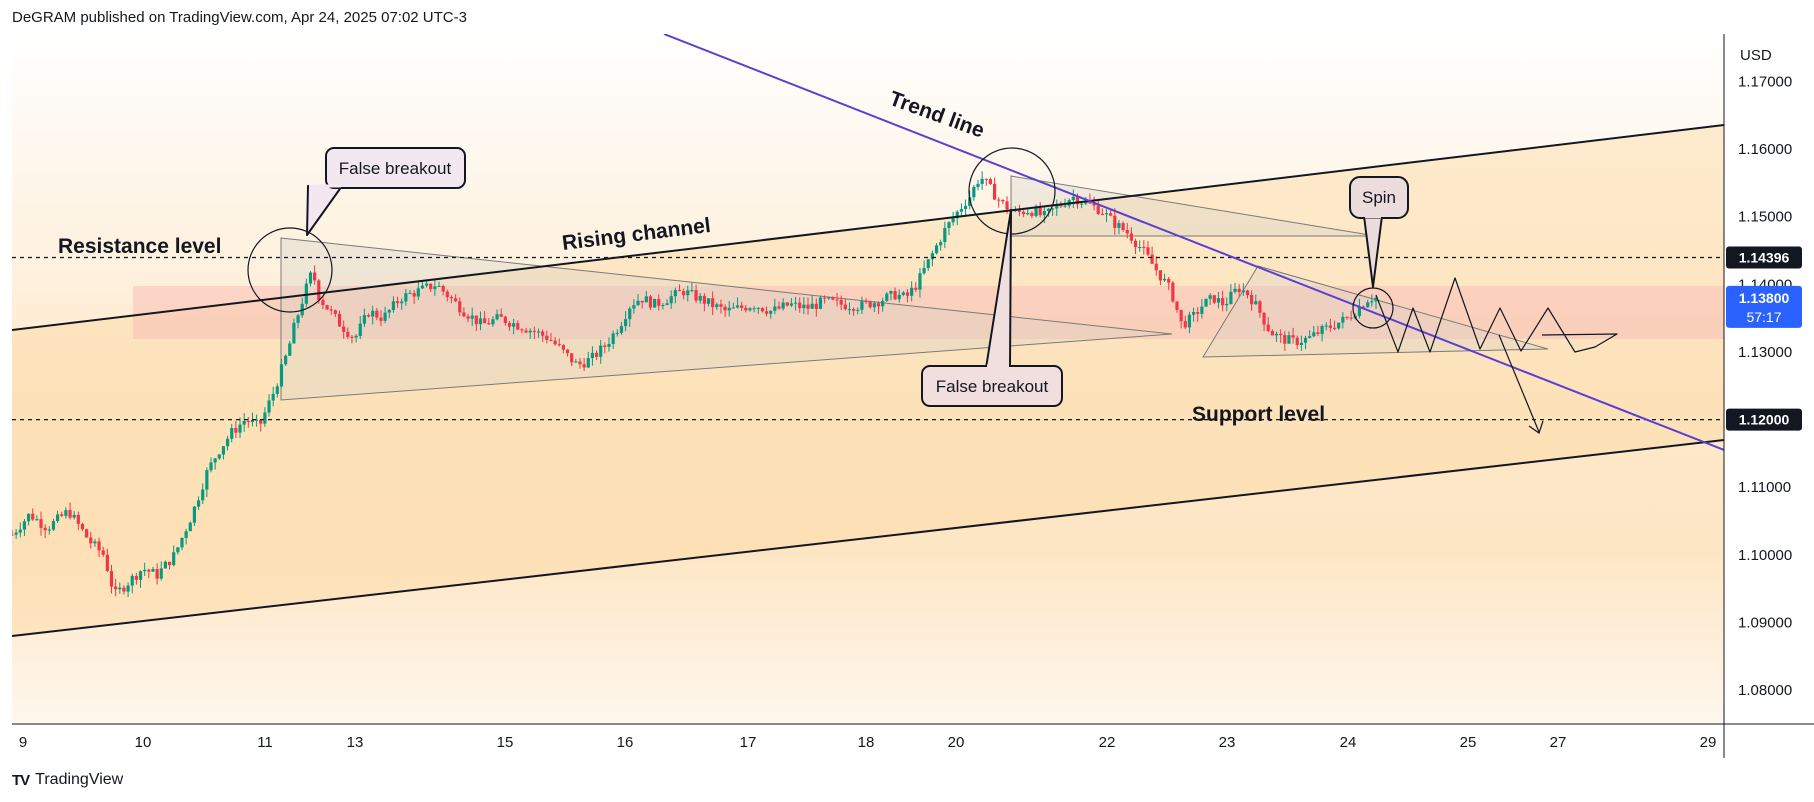  Describe the element at coordinates (21, 780) in the screenshot. I see `tradingview-logo-icon: TV` at that location.